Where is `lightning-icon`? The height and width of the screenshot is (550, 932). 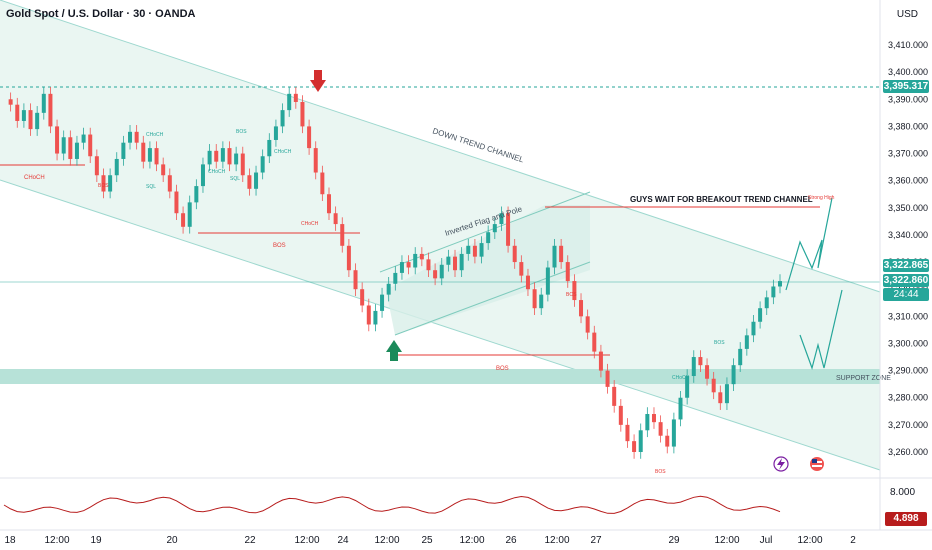 lightning-icon is located at coordinates (781, 464).